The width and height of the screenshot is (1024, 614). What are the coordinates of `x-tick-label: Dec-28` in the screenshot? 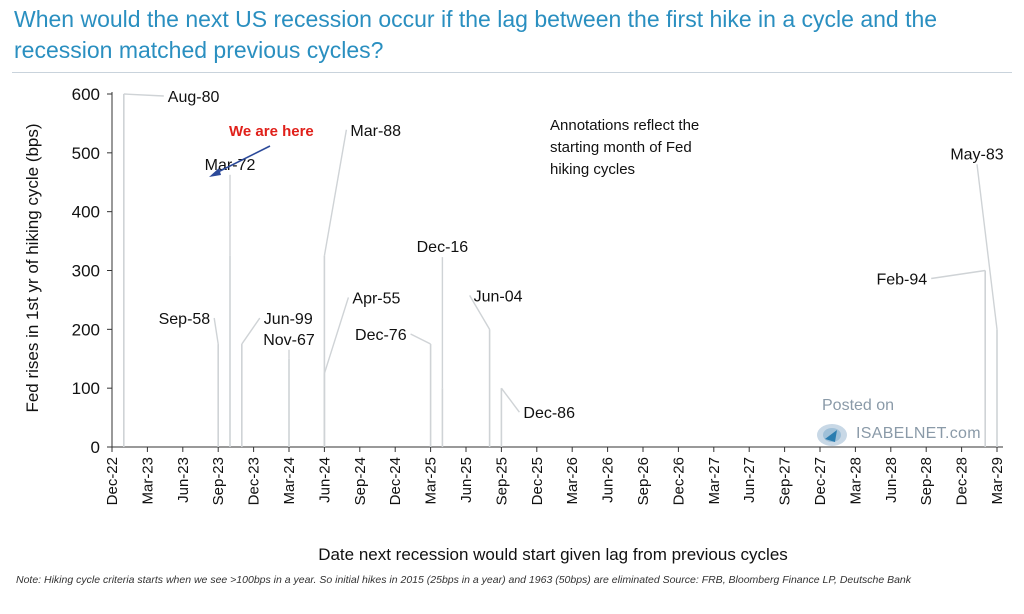 It's located at (962, 481).